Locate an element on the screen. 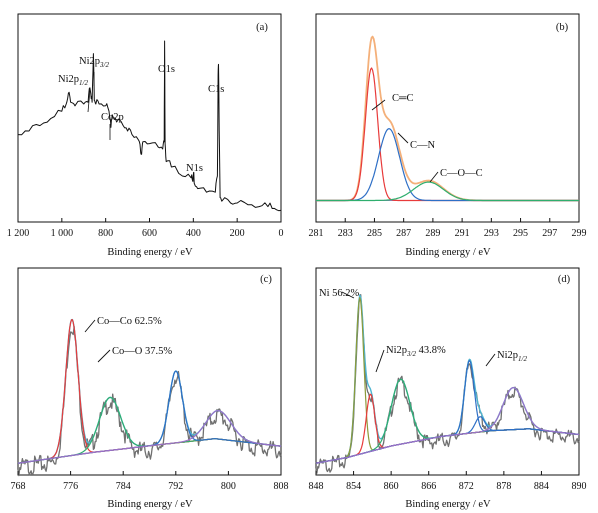 This screenshot has height=513, width=598. x-tick-label: 1 000 is located at coordinates (62, 233).